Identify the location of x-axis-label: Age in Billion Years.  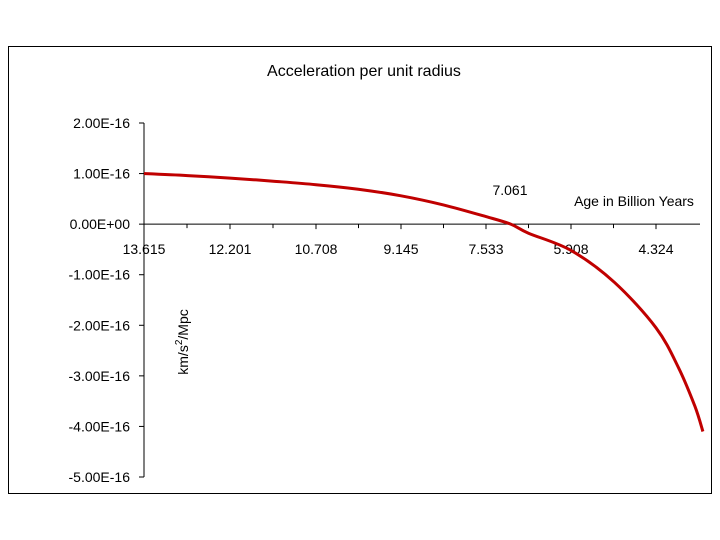
(634, 201).